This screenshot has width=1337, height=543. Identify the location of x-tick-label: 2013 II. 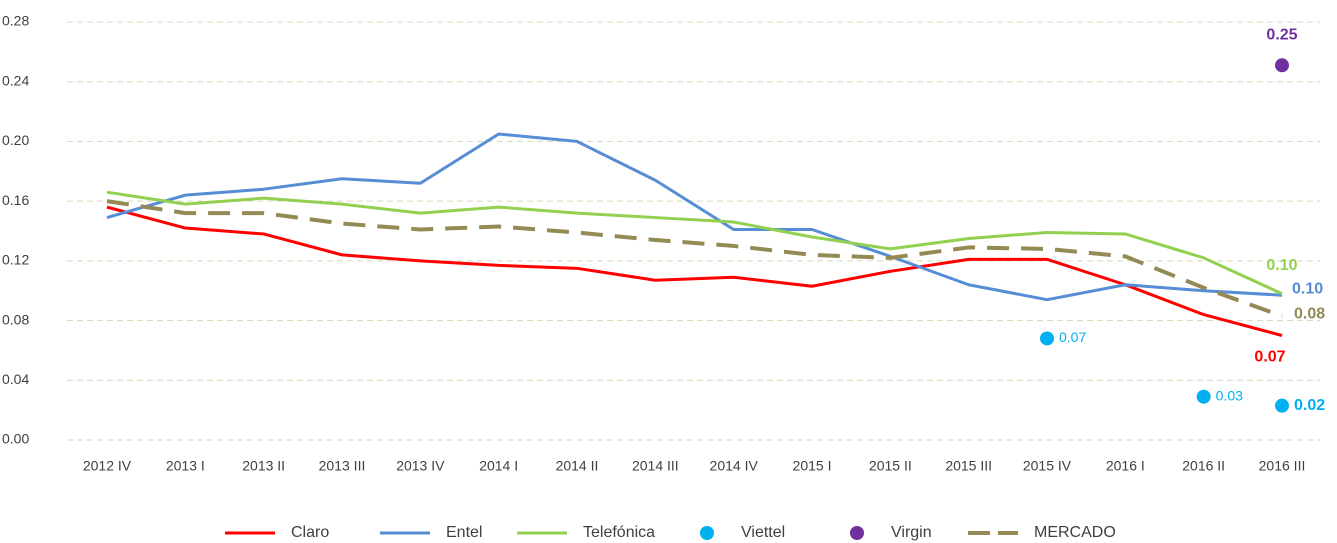
(263, 466).